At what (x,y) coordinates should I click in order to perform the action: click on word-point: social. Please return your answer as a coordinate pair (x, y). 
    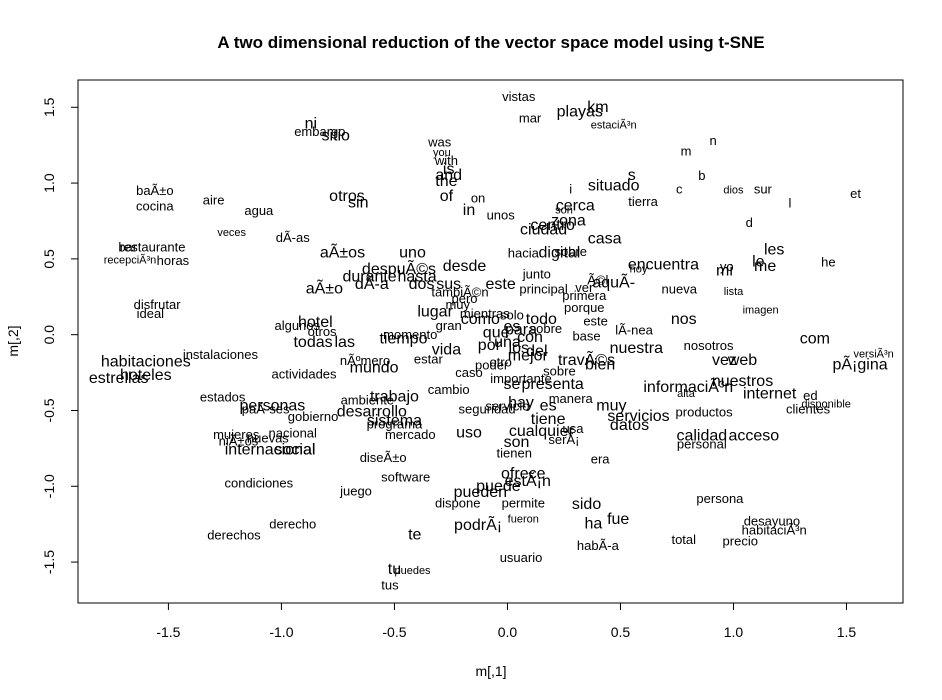
    Looking at the image, I should click on (295, 449).